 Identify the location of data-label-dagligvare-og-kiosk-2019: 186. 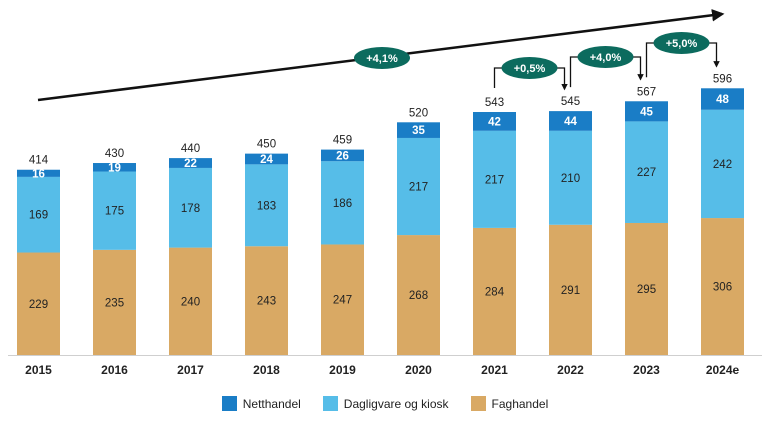
(342, 204).